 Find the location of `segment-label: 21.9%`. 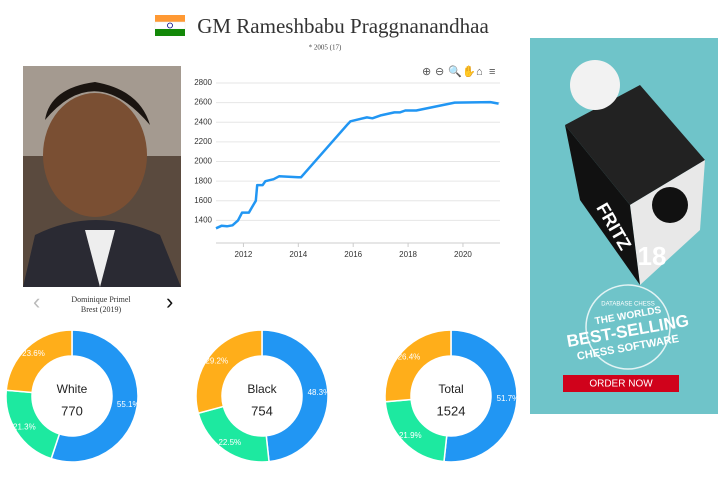

segment-label: 21.9% is located at coordinates (410, 435).